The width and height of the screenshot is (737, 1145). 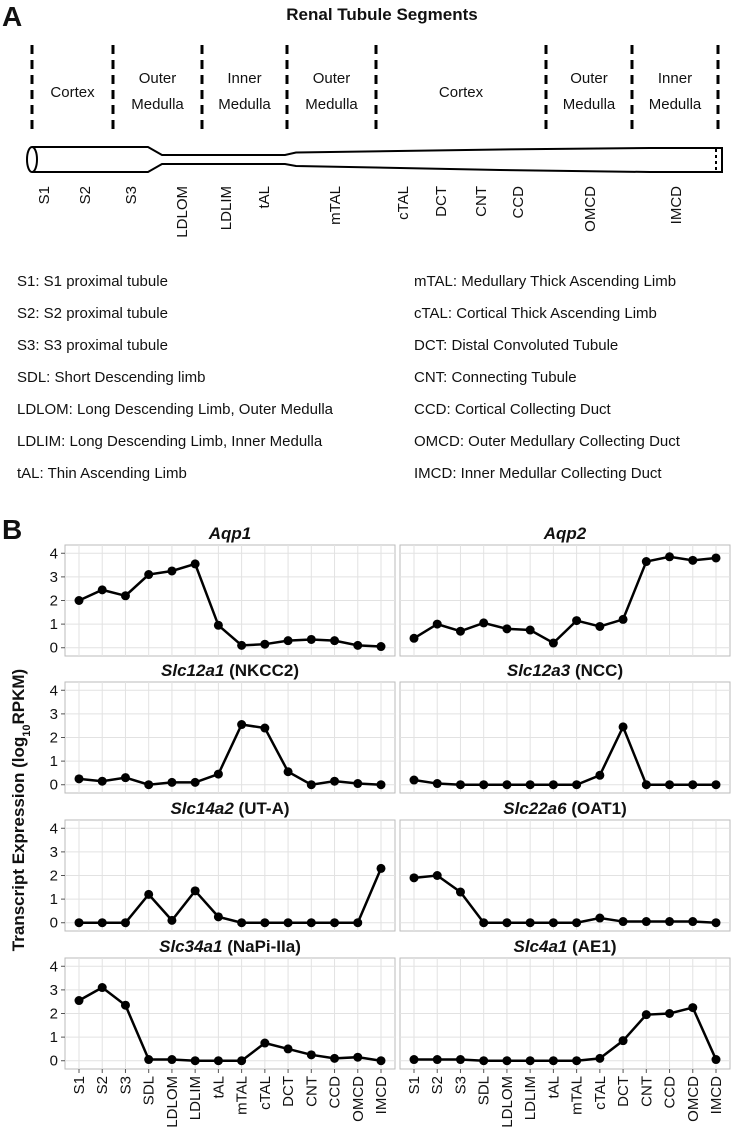 I want to click on gene-name: Aqp2, so click(x=565, y=533).